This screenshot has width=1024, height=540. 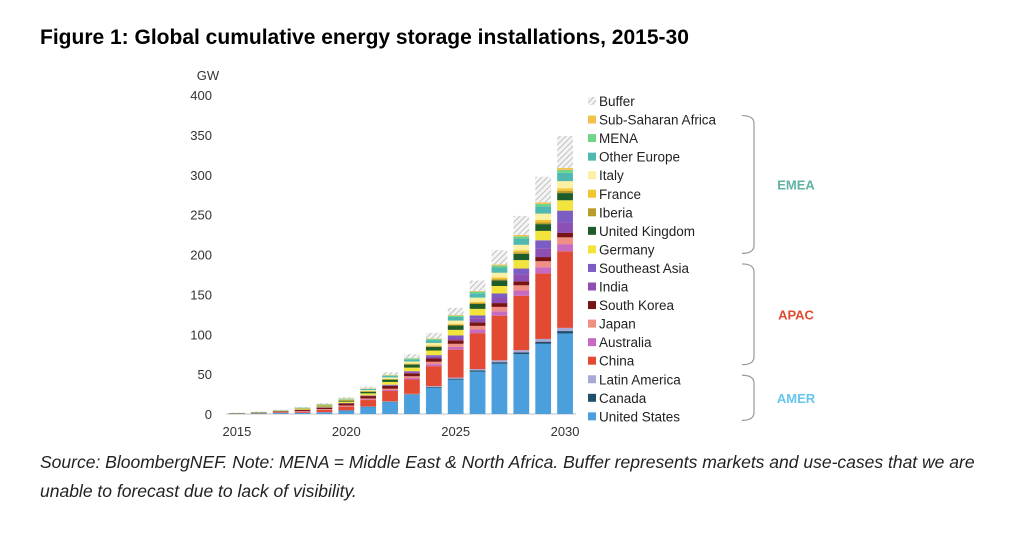 What do you see at coordinates (346, 431) in the screenshot?
I see `x-tick-label: 2020` at bounding box center [346, 431].